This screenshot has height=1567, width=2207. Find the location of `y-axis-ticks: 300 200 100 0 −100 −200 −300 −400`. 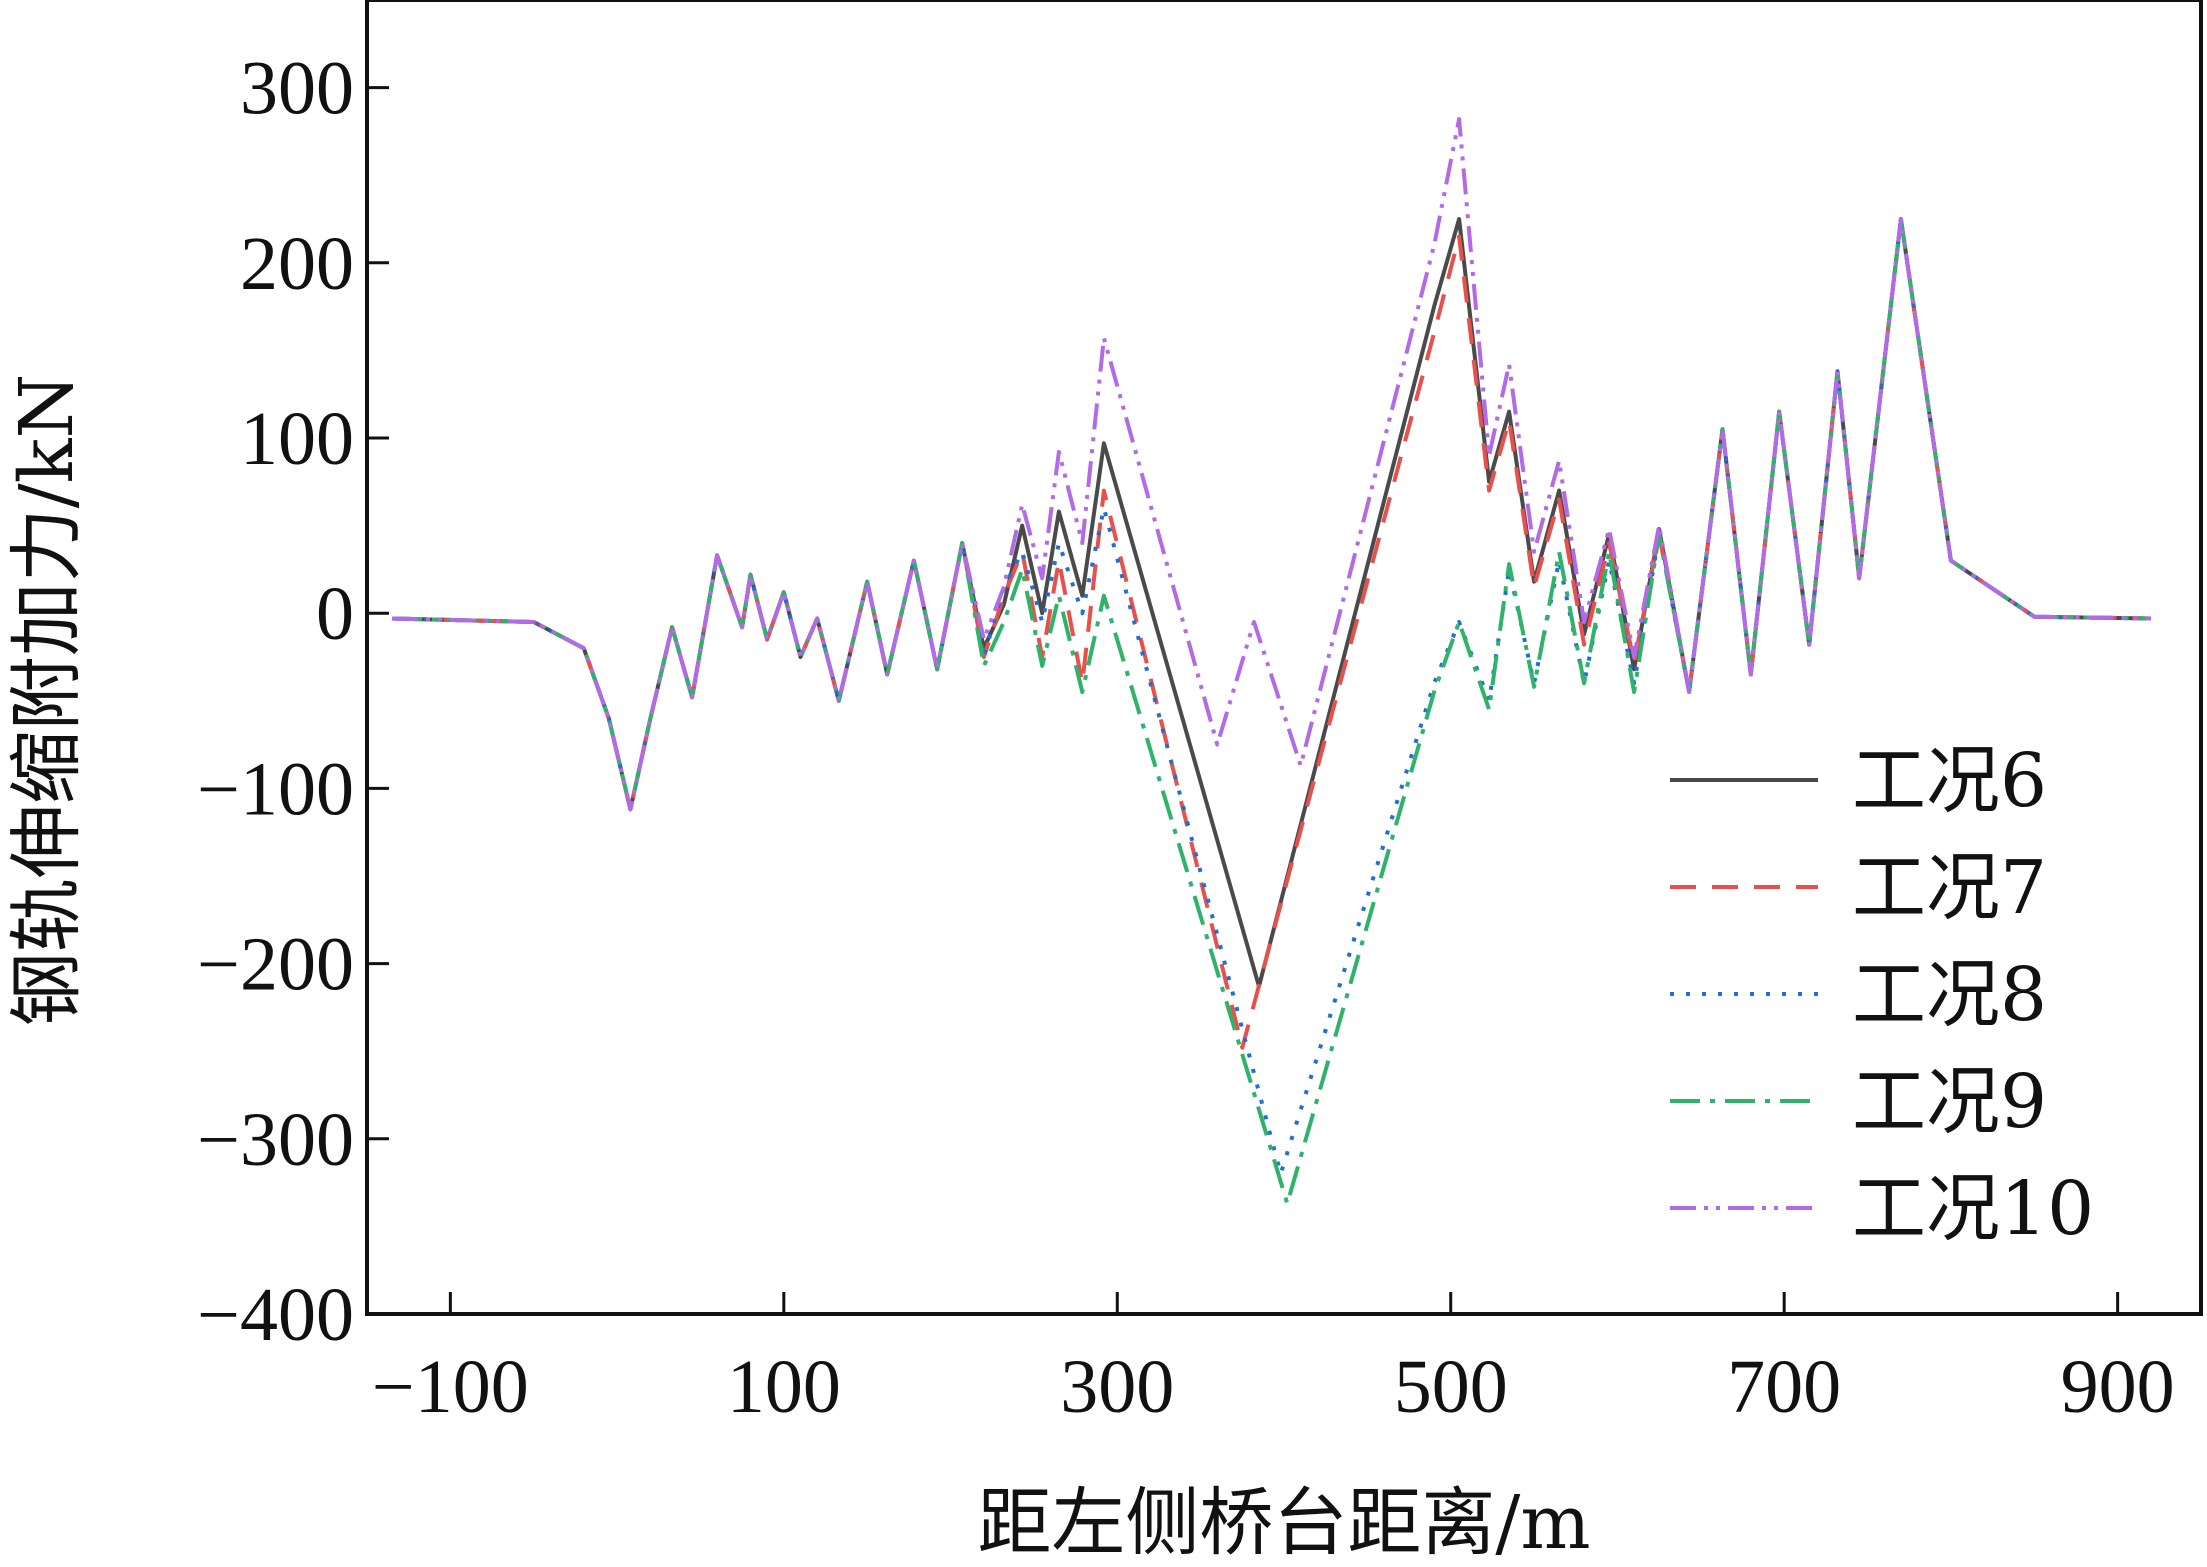

y-axis-ticks: 300 200 100 0 −100 −200 −300 −400 is located at coordinates (293, 702).